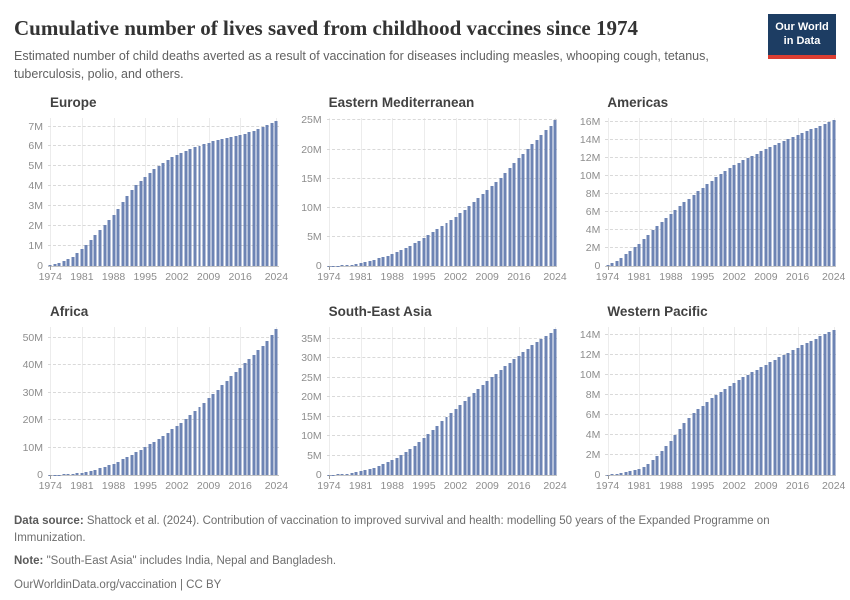  Describe the element at coordinates (49, 521) in the screenshot. I see `data-source-label: Data source:` at that location.